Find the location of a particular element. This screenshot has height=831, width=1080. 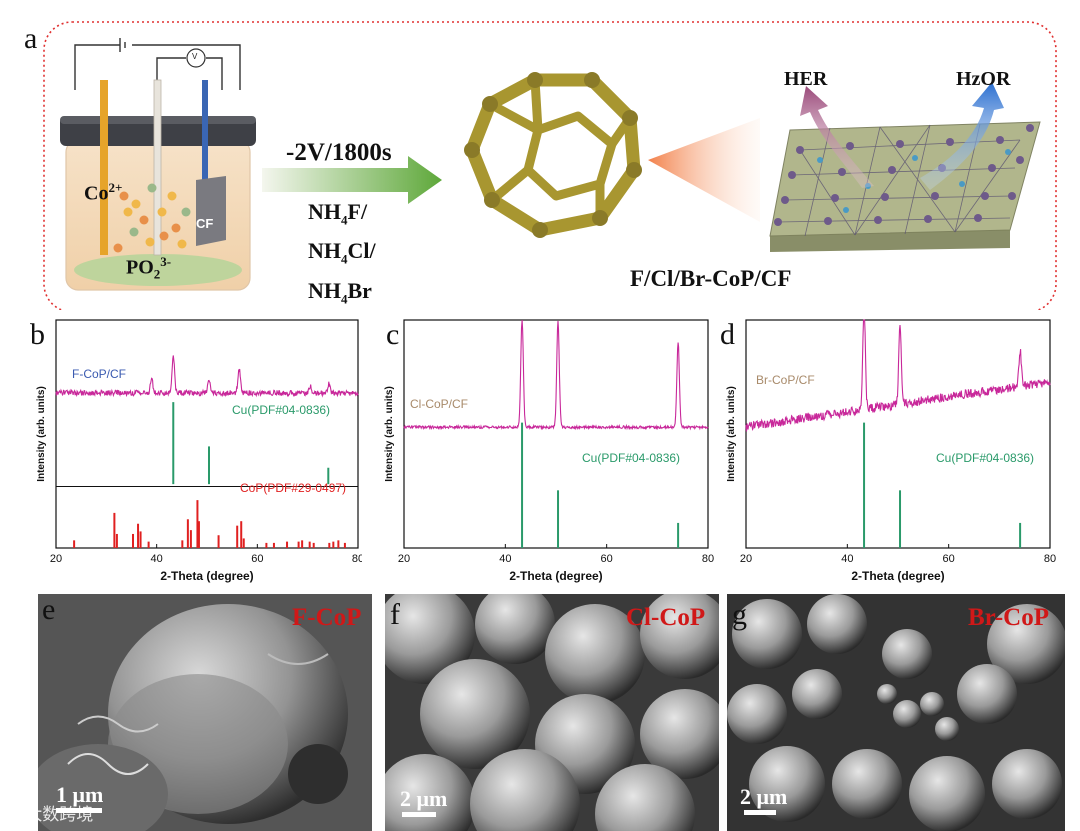

sem-image-e is located at coordinates (205, 712).